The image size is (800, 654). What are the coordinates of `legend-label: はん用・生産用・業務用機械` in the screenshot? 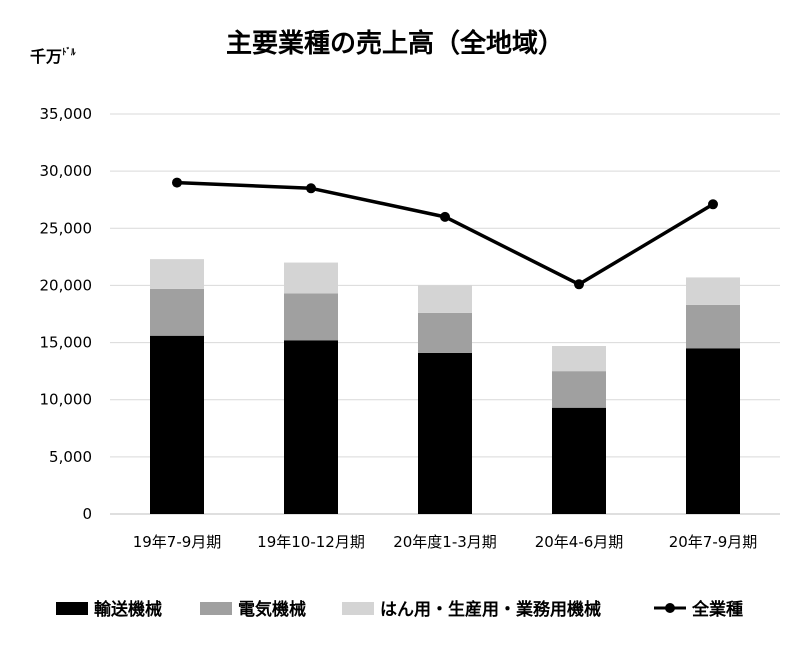 It's located at (490, 609).